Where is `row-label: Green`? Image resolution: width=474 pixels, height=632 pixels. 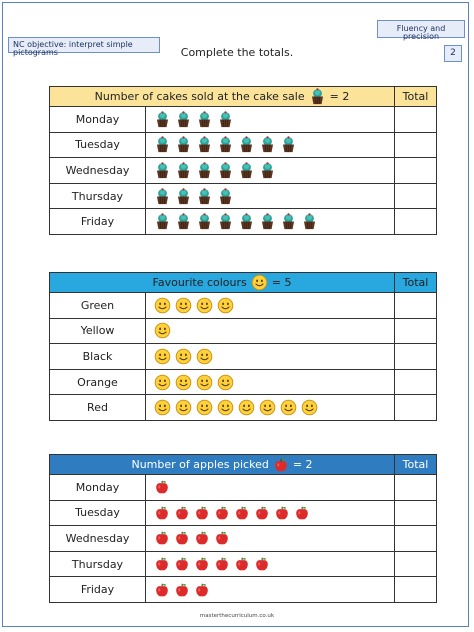 row-label: Green is located at coordinates (97, 305).